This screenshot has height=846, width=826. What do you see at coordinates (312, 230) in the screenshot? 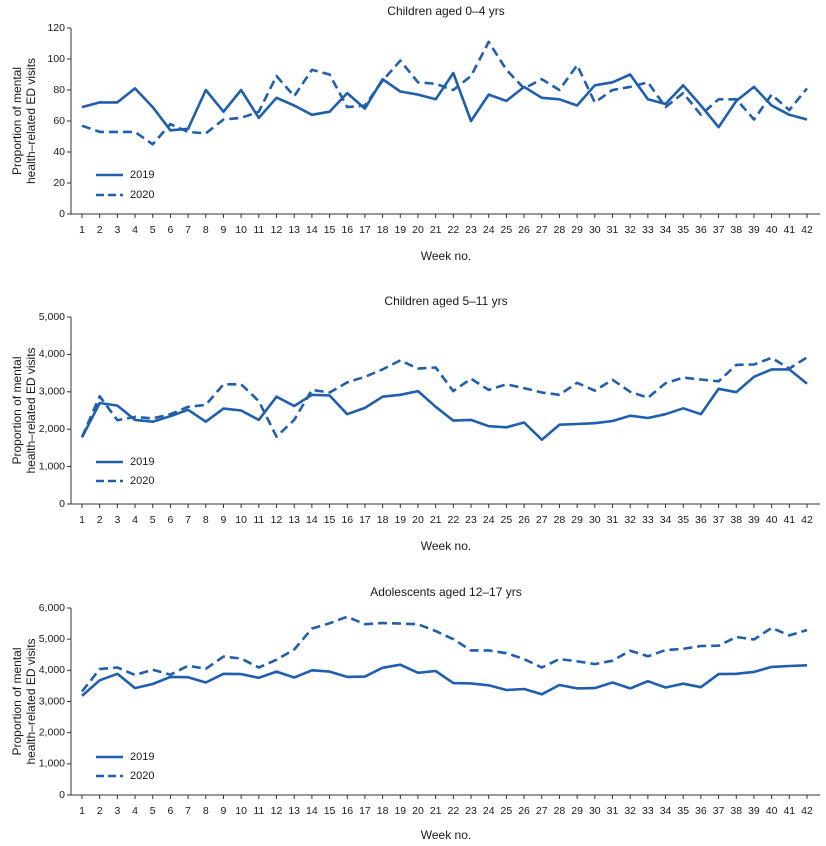
I see `x-tick-label: 14` at bounding box center [312, 230].